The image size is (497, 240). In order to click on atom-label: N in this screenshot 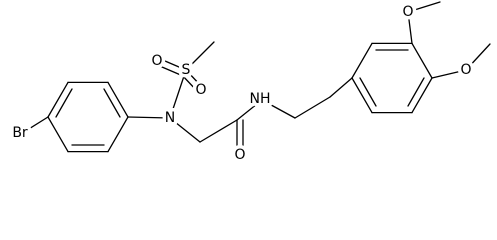, I will do `click(170, 118)`.